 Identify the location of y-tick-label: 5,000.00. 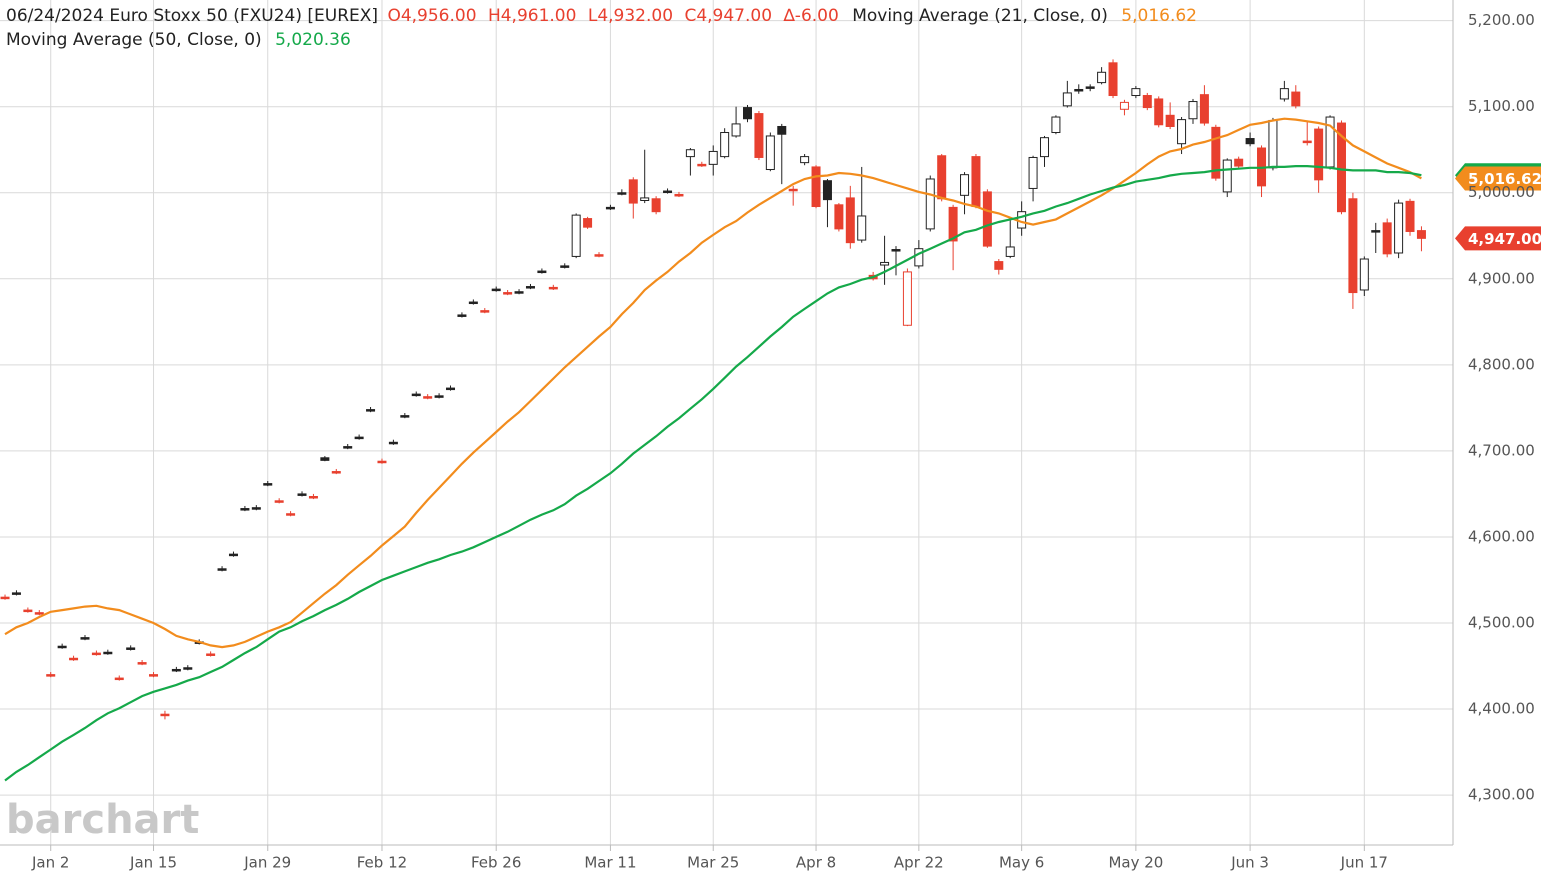
(1501, 192).